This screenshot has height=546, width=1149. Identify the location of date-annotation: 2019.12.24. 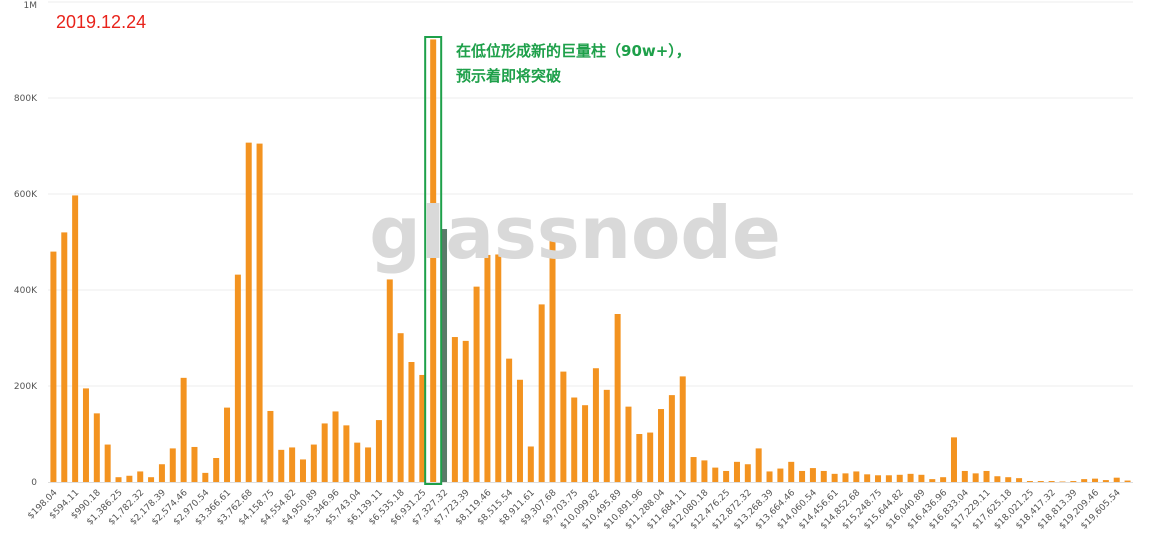
(101, 22).